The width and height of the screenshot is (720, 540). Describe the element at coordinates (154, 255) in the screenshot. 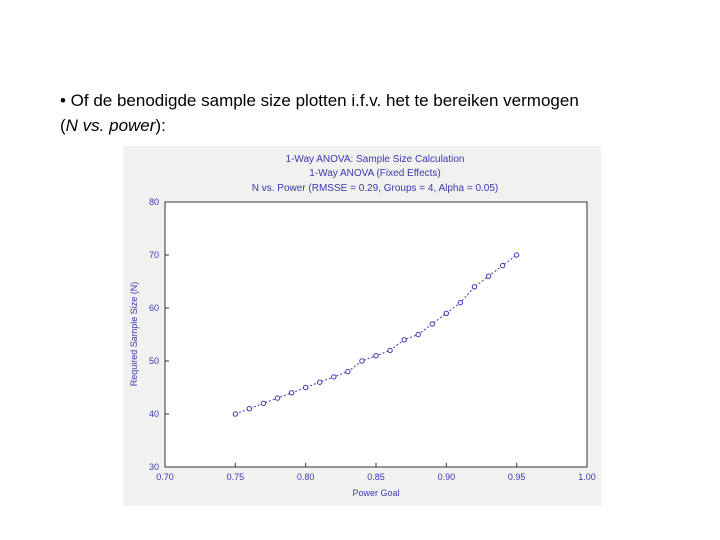

I see `y-tick-label: 70` at that location.